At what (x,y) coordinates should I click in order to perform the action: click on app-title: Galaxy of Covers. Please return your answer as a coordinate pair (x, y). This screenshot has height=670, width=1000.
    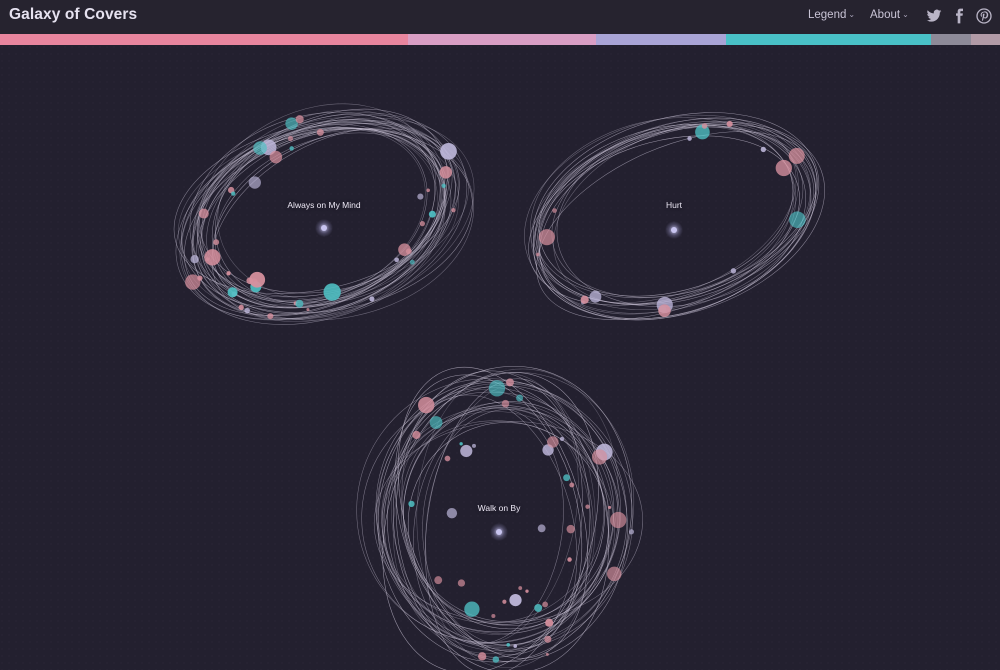
    Looking at the image, I should click on (73, 14).